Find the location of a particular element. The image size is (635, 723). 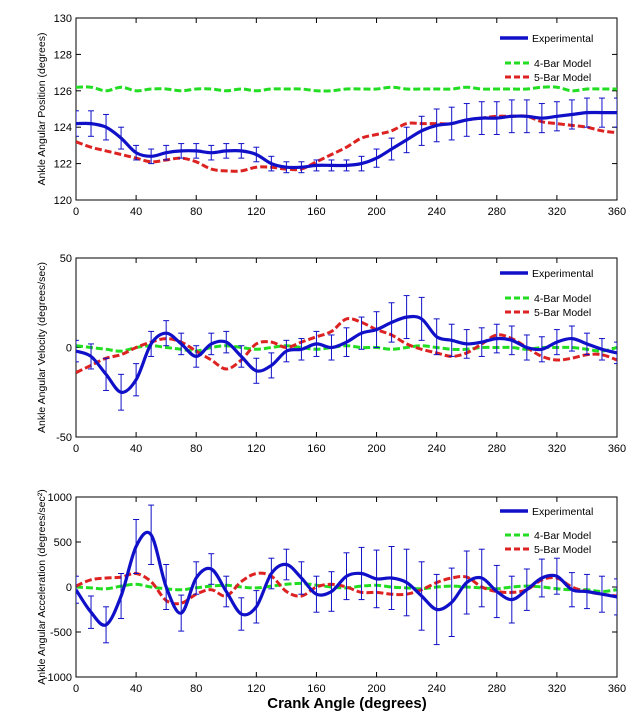

y-tick-label: 128 is located at coordinates (63, 55).